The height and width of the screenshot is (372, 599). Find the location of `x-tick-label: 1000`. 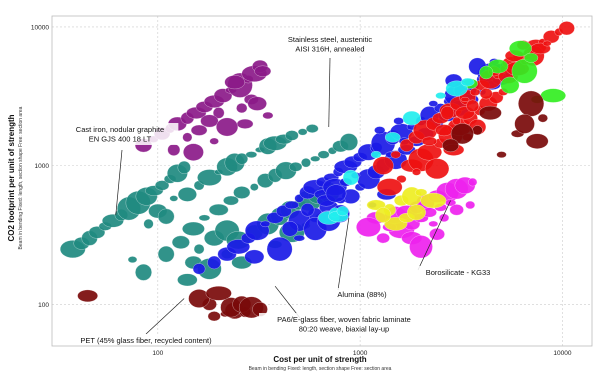

x-tick-label: 1000 is located at coordinates (360, 353).